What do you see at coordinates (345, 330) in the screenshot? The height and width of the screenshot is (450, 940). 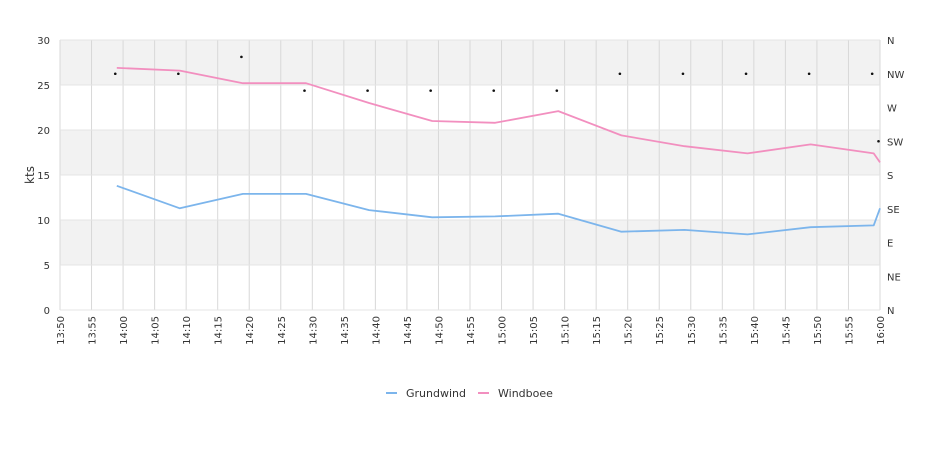 I see `x-tick-label: 14:35` at bounding box center [345, 330].